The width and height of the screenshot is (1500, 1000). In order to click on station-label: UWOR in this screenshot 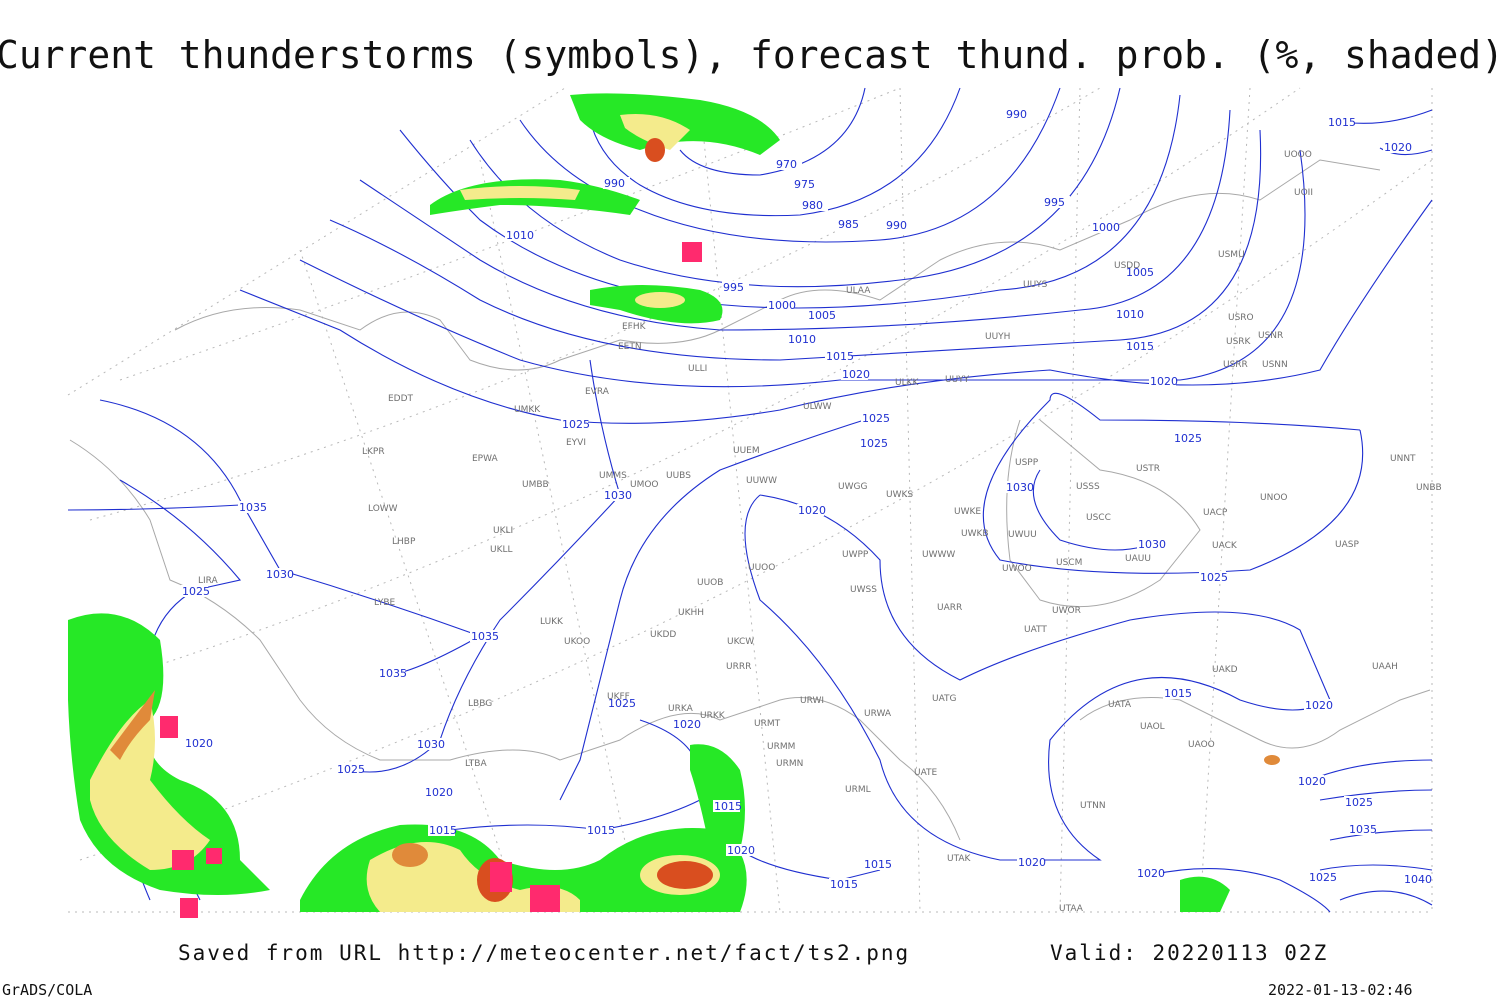, I will do `click(1066, 611)`.